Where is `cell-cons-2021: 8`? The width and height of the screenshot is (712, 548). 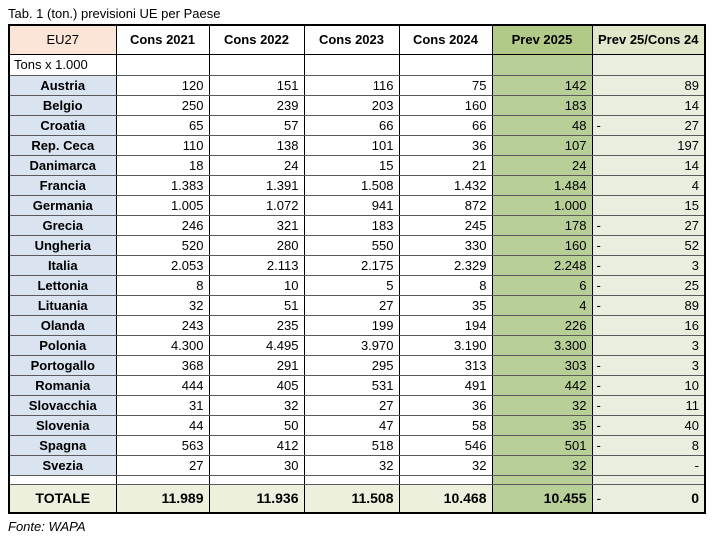 cell-cons-2021: 8 is located at coordinates (162, 285).